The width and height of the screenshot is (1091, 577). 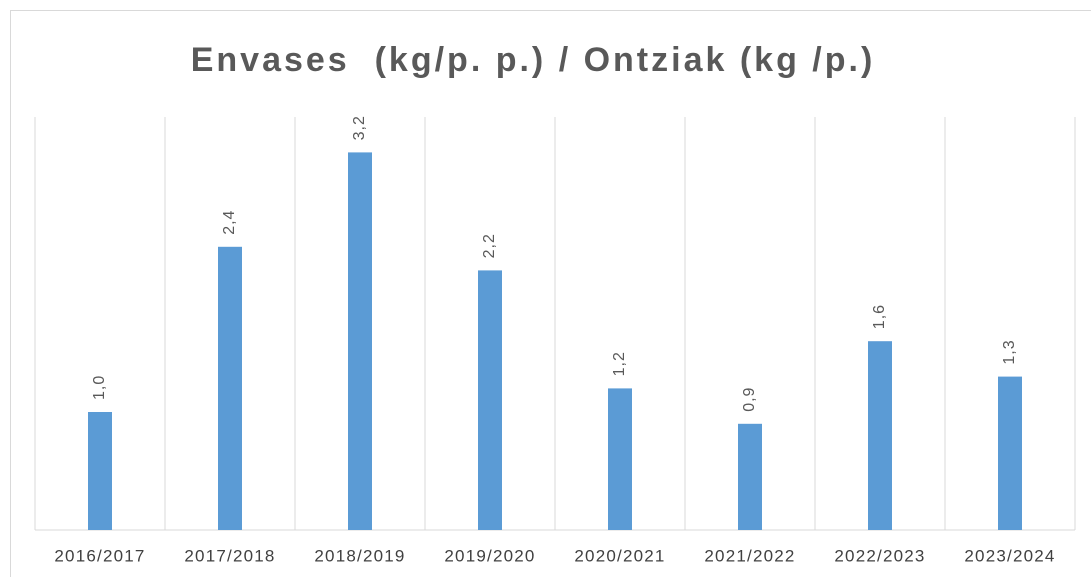 What do you see at coordinates (1009, 555) in the screenshot?
I see `x-tick-label: 2023/2024` at bounding box center [1009, 555].